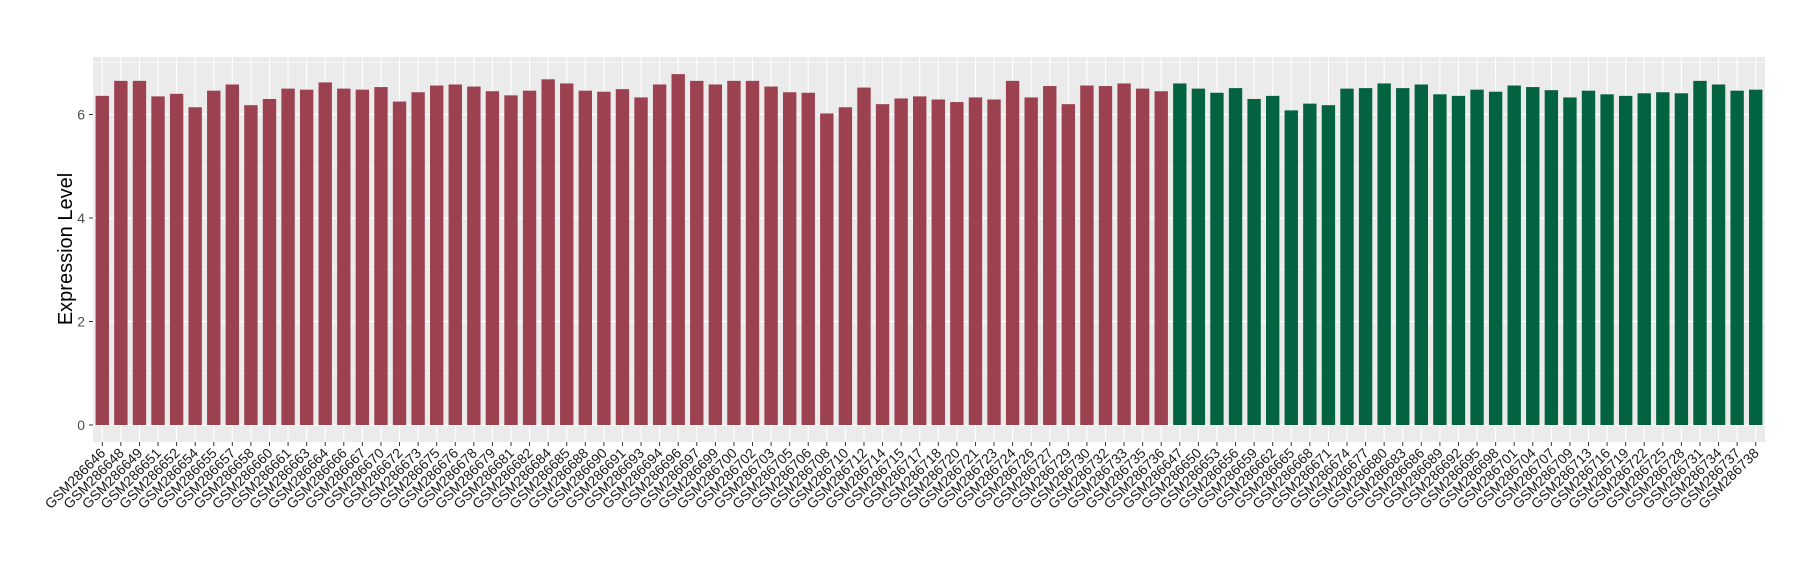 This screenshot has width=1800, height=580. I want to click on bar-GSM286719, so click(1625, 260).